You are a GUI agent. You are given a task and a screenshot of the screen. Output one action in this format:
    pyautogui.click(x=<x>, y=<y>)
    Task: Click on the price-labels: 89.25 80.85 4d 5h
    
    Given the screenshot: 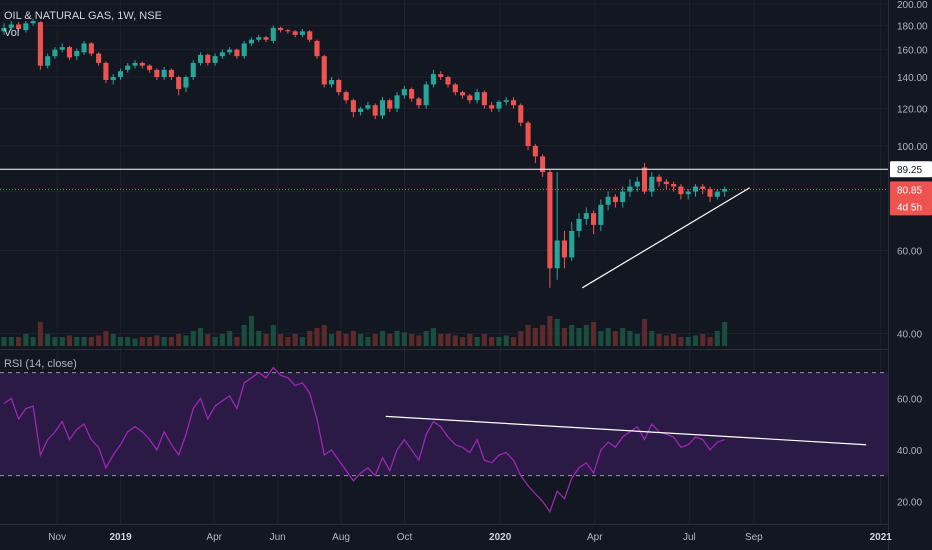 What is the action you would take?
    pyautogui.click(x=911, y=188)
    